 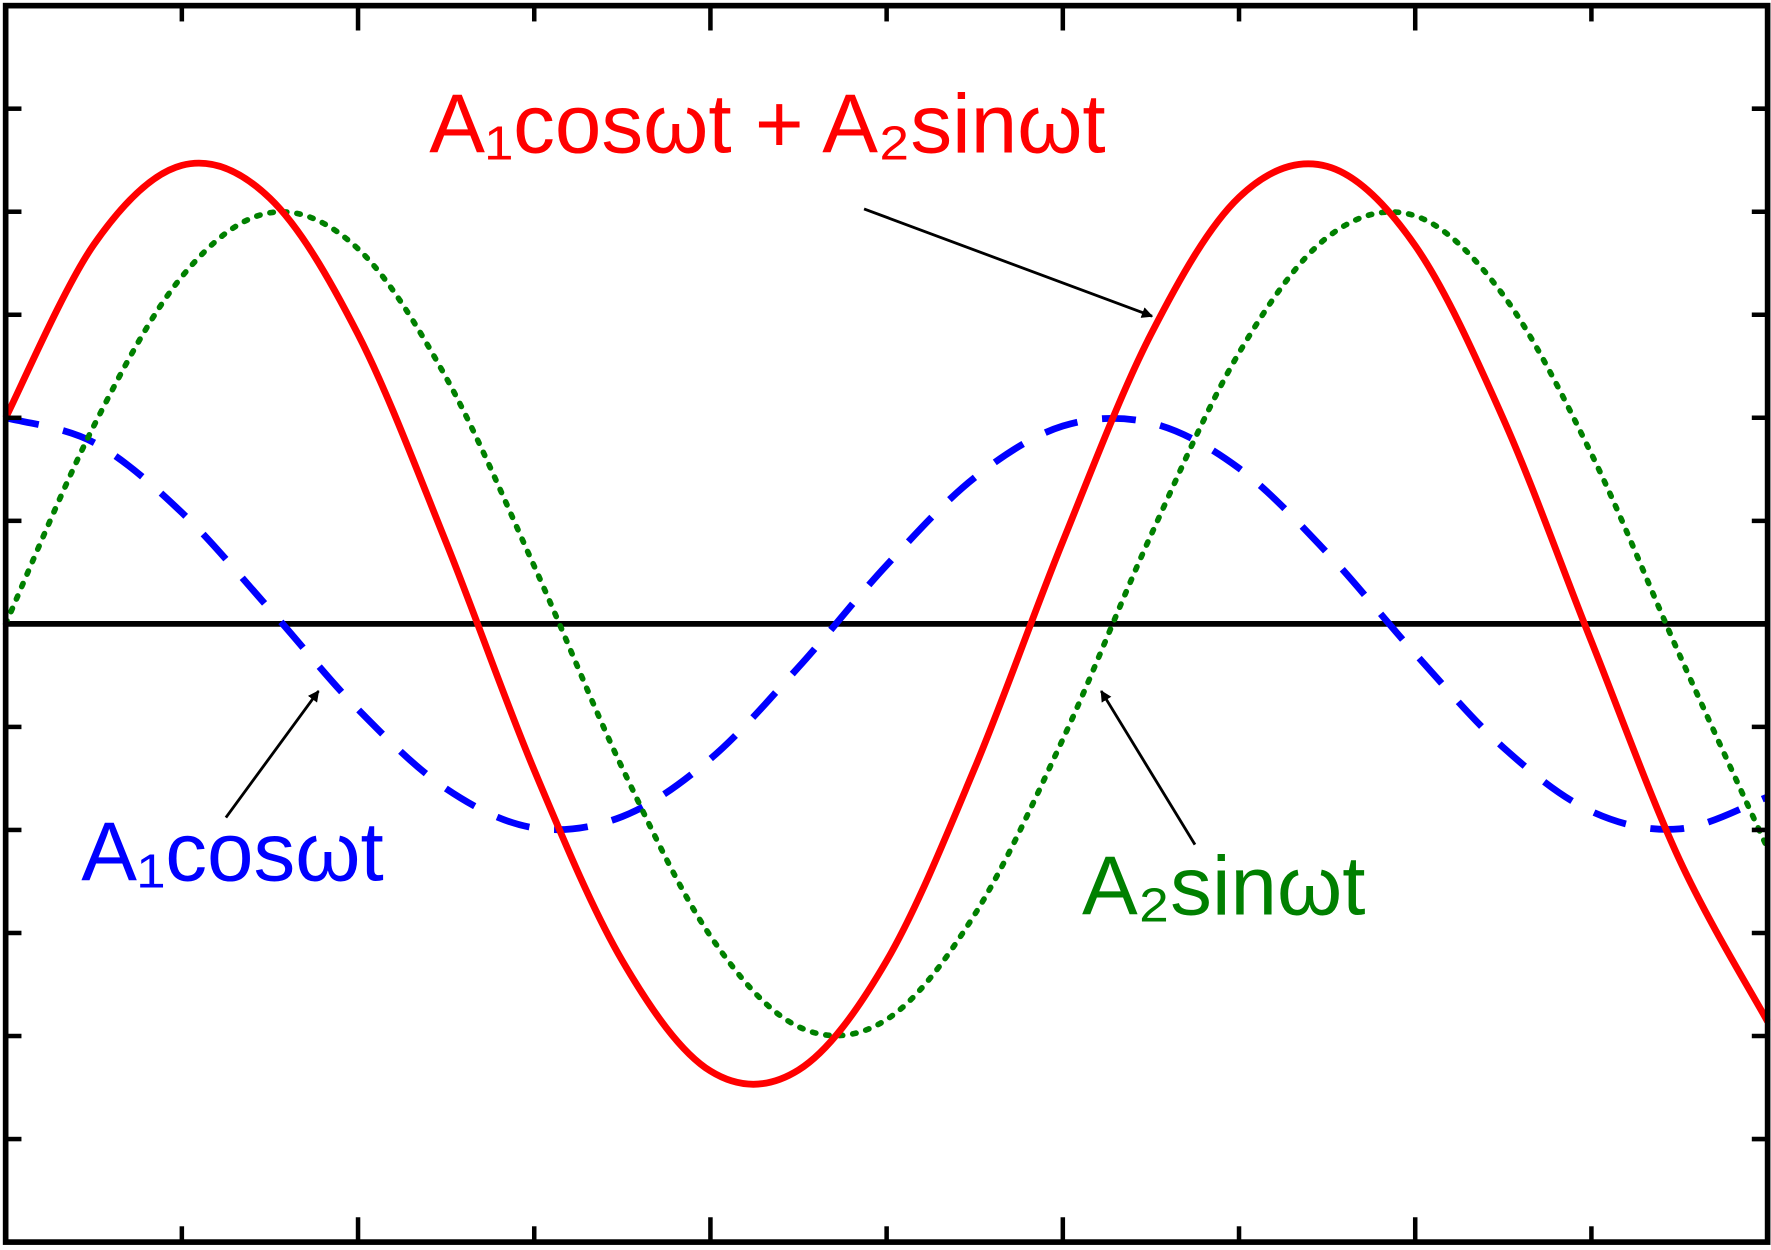 What do you see at coordinates (767, 123) in the screenshot?
I see `series-label: A₁cosωt + A₂sinωt` at bounding box center [767, 123].